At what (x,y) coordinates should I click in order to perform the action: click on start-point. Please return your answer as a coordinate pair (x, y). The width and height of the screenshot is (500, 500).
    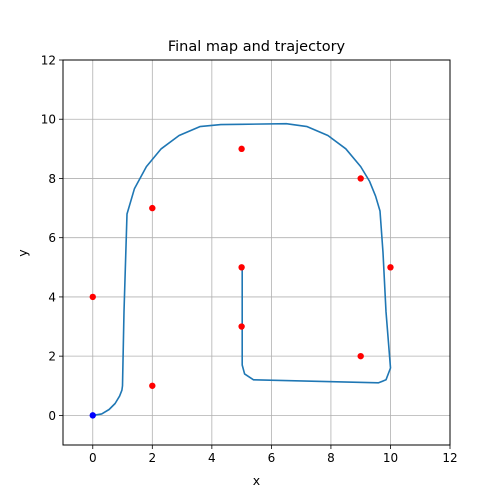
    Looking at the image, I should click on (93, 415).